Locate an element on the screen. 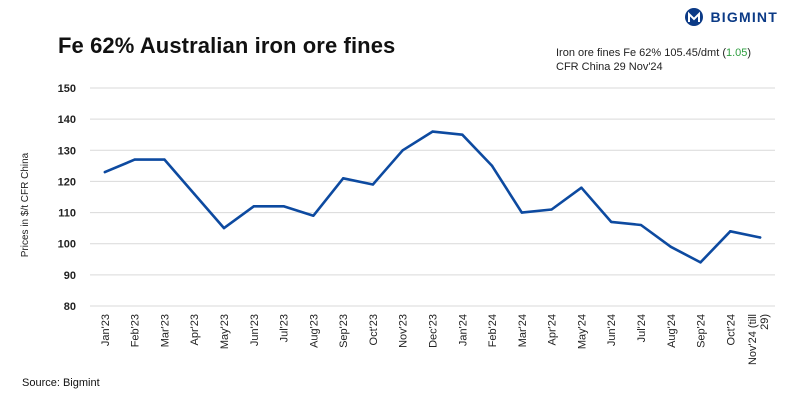 The image size is (800, 400). y-axis-ticks: 80 90 100 110 120 130 140 150 is located at coordinates (67, 198).